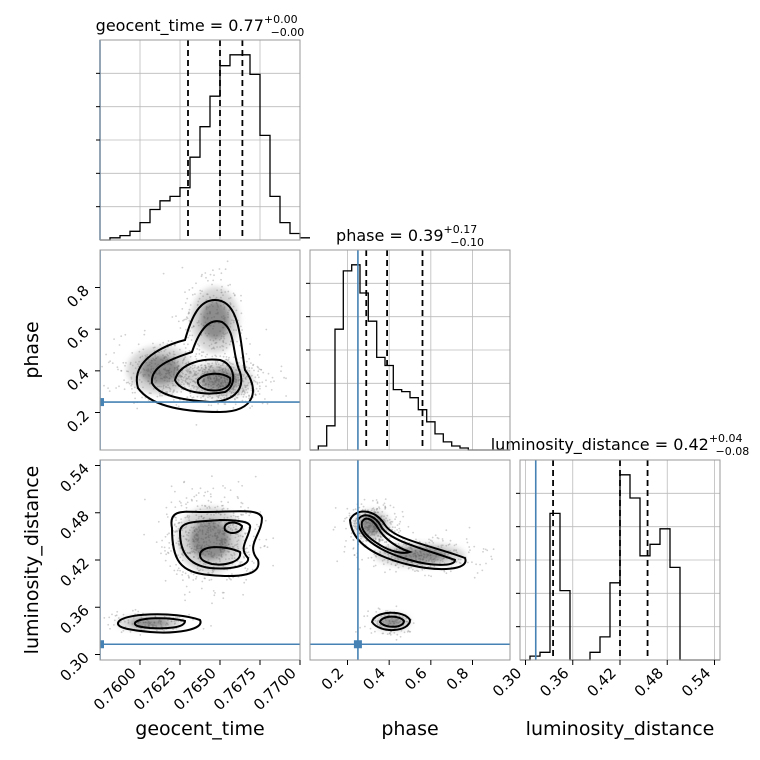 The image size is (760, 760). What do you see at coordinates (32, 560) in the screenshot?
I see `ylabel-luminosity-distance: luminosity_distance` at bounding box center [32, 560].